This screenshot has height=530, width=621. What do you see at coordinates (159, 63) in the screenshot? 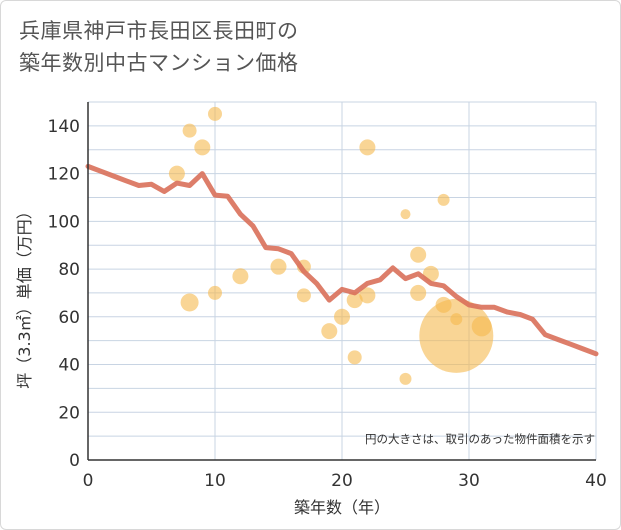
I see `chart-title-line2: 築年数別中古マンション価格` at bounding box center [159, 63].